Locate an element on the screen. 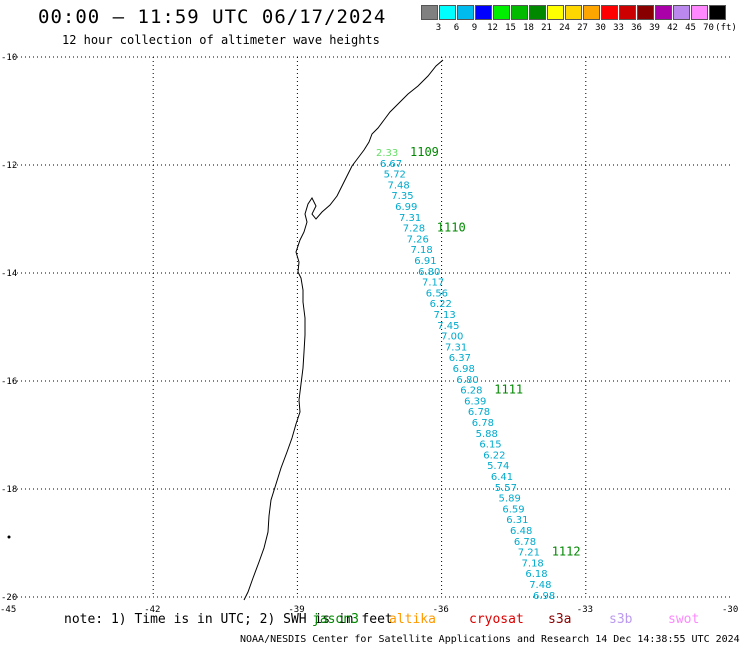  lon-label: -33 is located at coordinates (585, 610).